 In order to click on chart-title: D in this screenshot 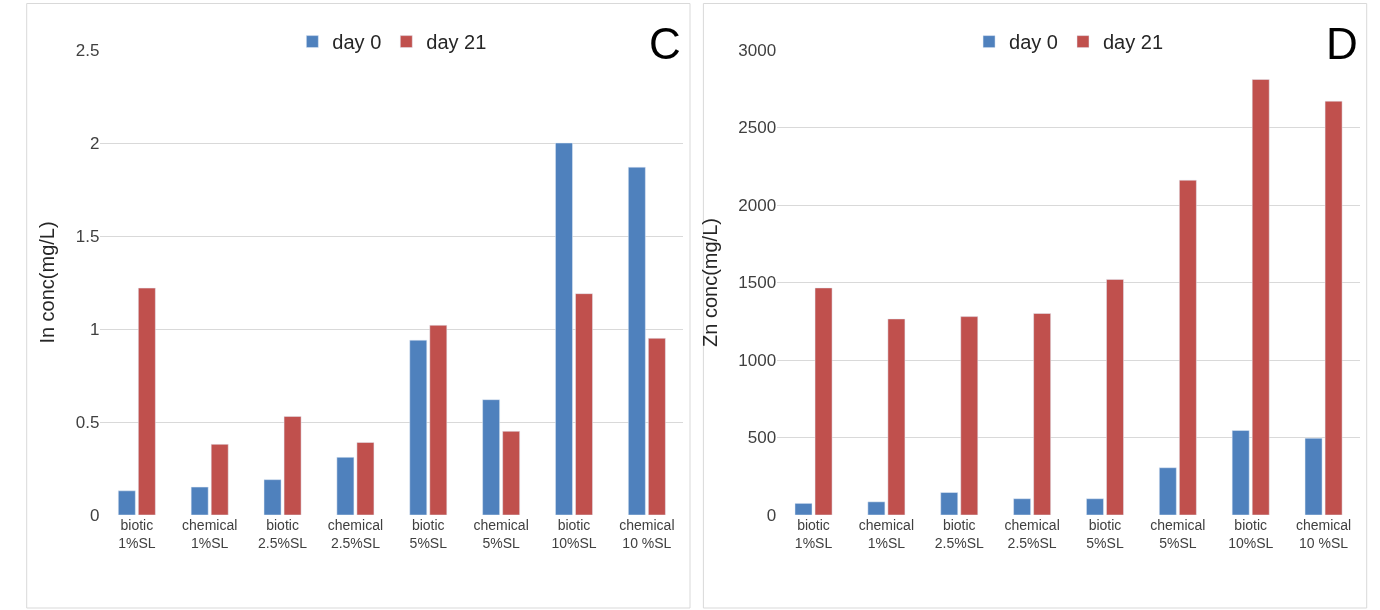, I will do `click(1342, 43)`.